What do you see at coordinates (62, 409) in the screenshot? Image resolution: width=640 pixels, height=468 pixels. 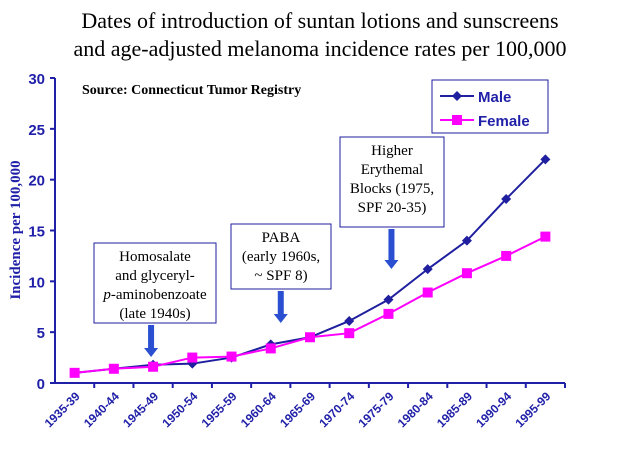 I see `x-tick-label: 1935-39` at bounding box center [62, 409].